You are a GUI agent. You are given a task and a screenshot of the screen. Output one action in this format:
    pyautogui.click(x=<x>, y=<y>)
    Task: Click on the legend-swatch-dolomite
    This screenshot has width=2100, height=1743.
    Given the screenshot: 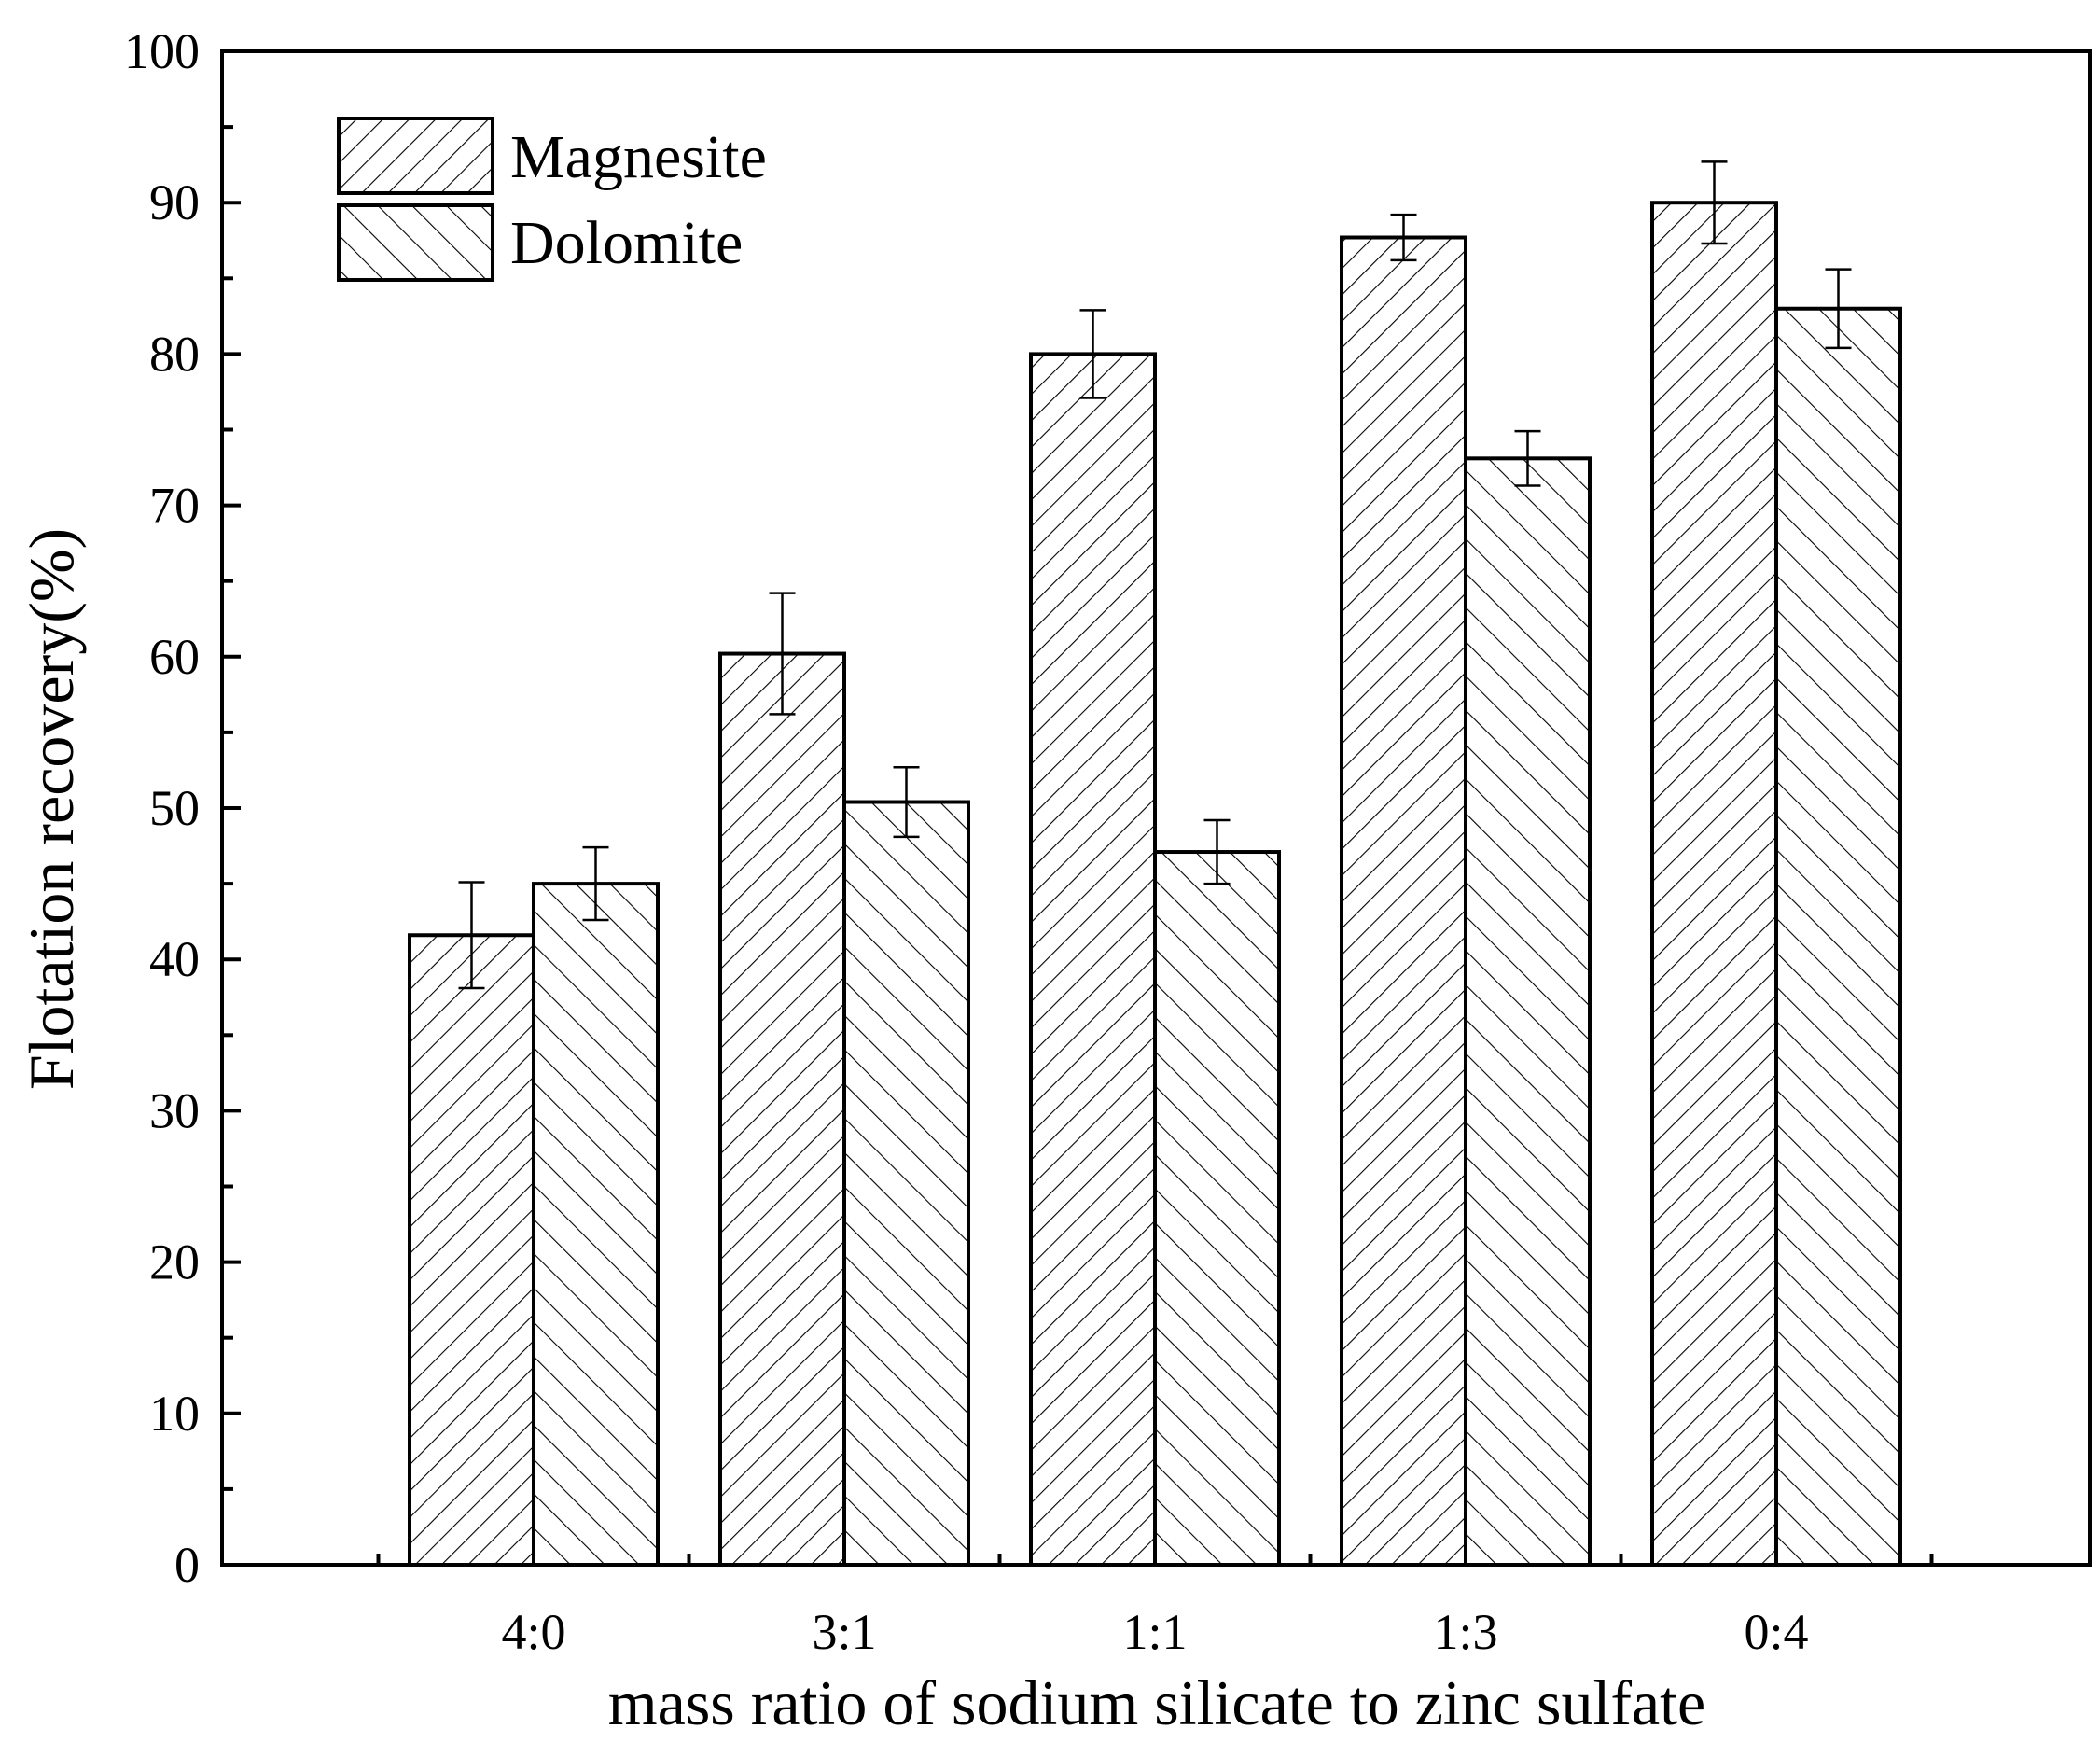 What is the action you would take?
    pyautogui.click(x=415, y=242)
    